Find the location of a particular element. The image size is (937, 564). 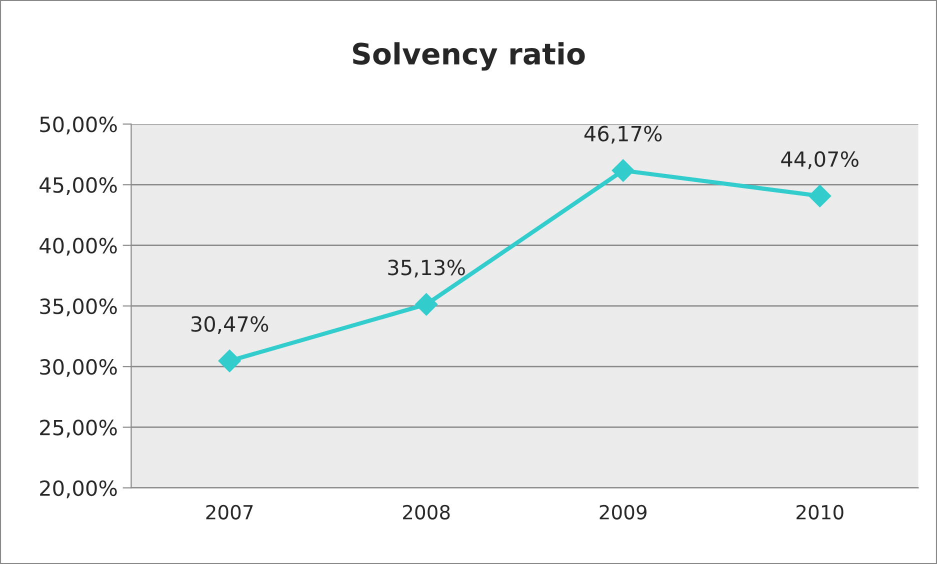

y-tick-label: 30,00% is located at coordinates (78, 368).